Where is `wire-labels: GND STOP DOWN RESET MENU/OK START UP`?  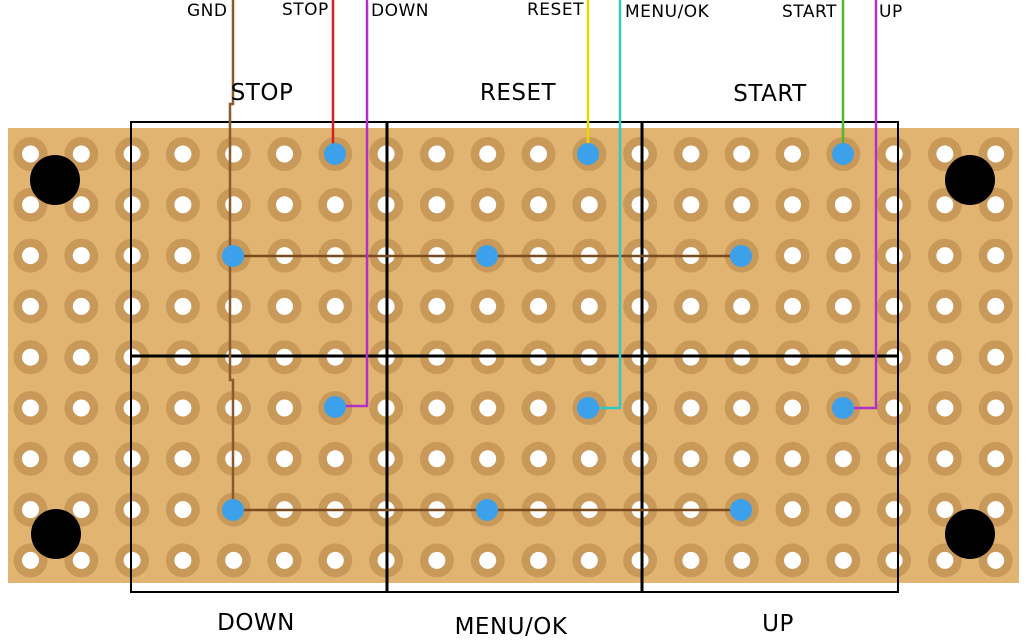 wire-labels: GND STOP DOWN RESET MENU/OK START UP is located at coordinates (545, 11).